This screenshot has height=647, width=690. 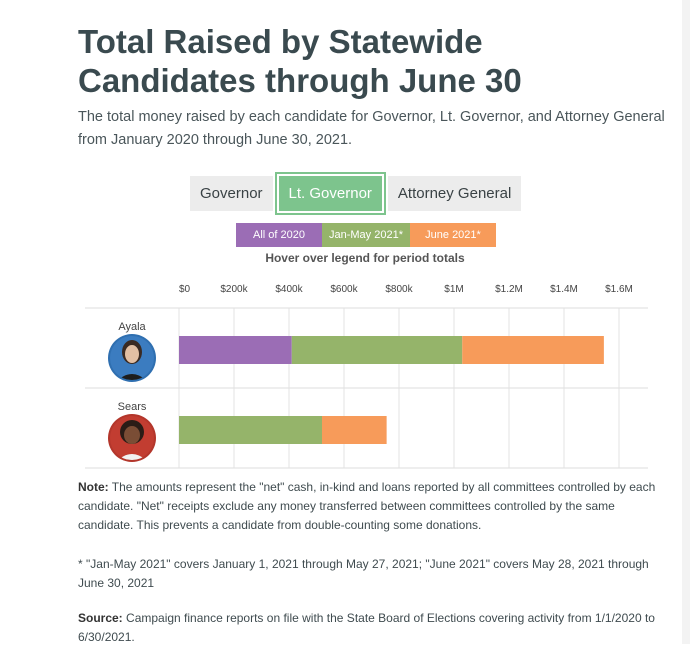 I want to click on source-label: Source:, so click(x=100, y=618).